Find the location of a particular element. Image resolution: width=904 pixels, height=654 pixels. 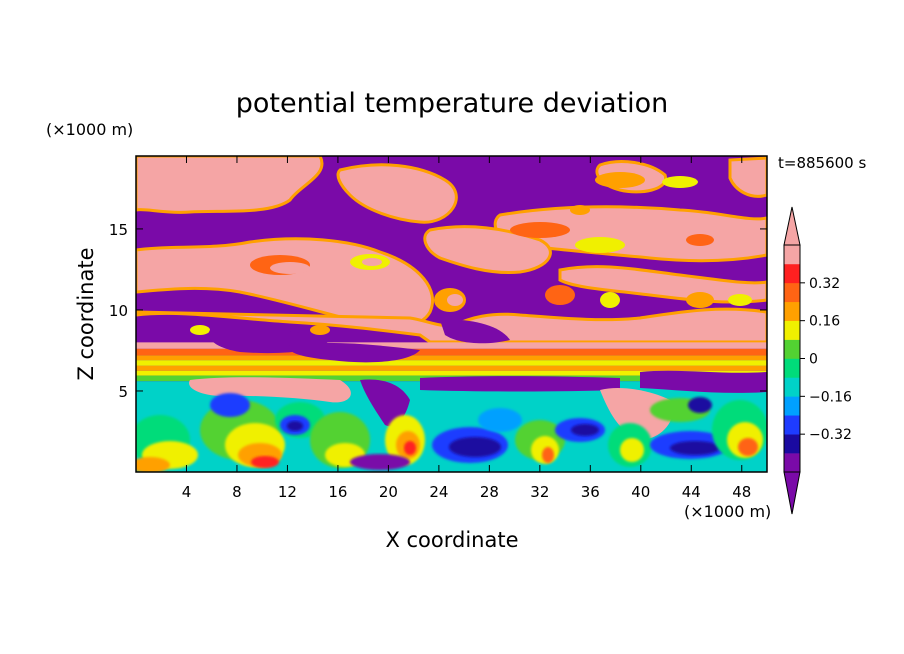

x-tick-label: 36 is located at coordinates (590, 492).